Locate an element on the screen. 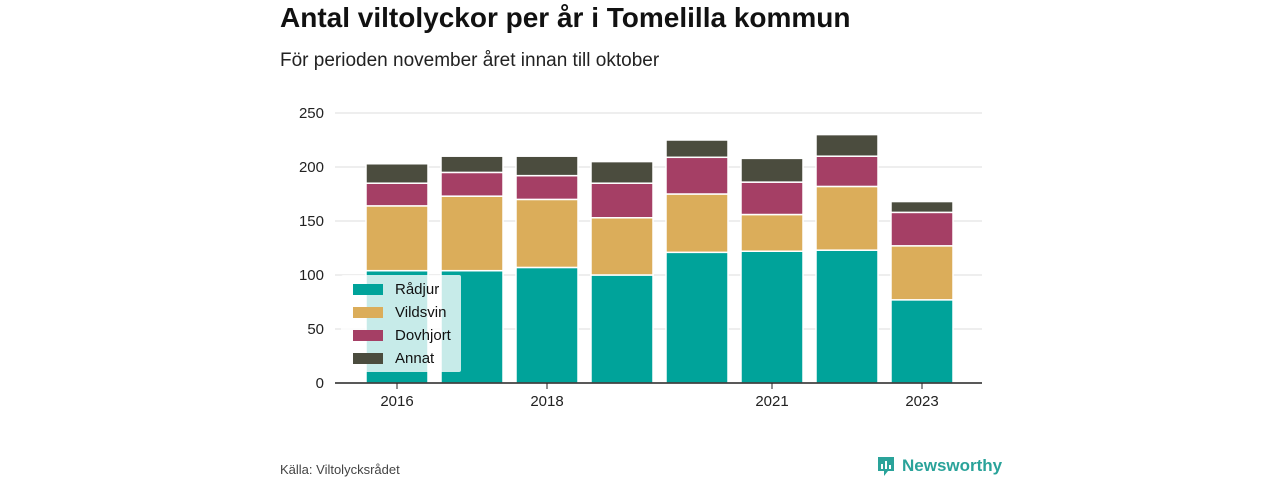  legend-label: Vildsvin is located at coordinates (421, 312).